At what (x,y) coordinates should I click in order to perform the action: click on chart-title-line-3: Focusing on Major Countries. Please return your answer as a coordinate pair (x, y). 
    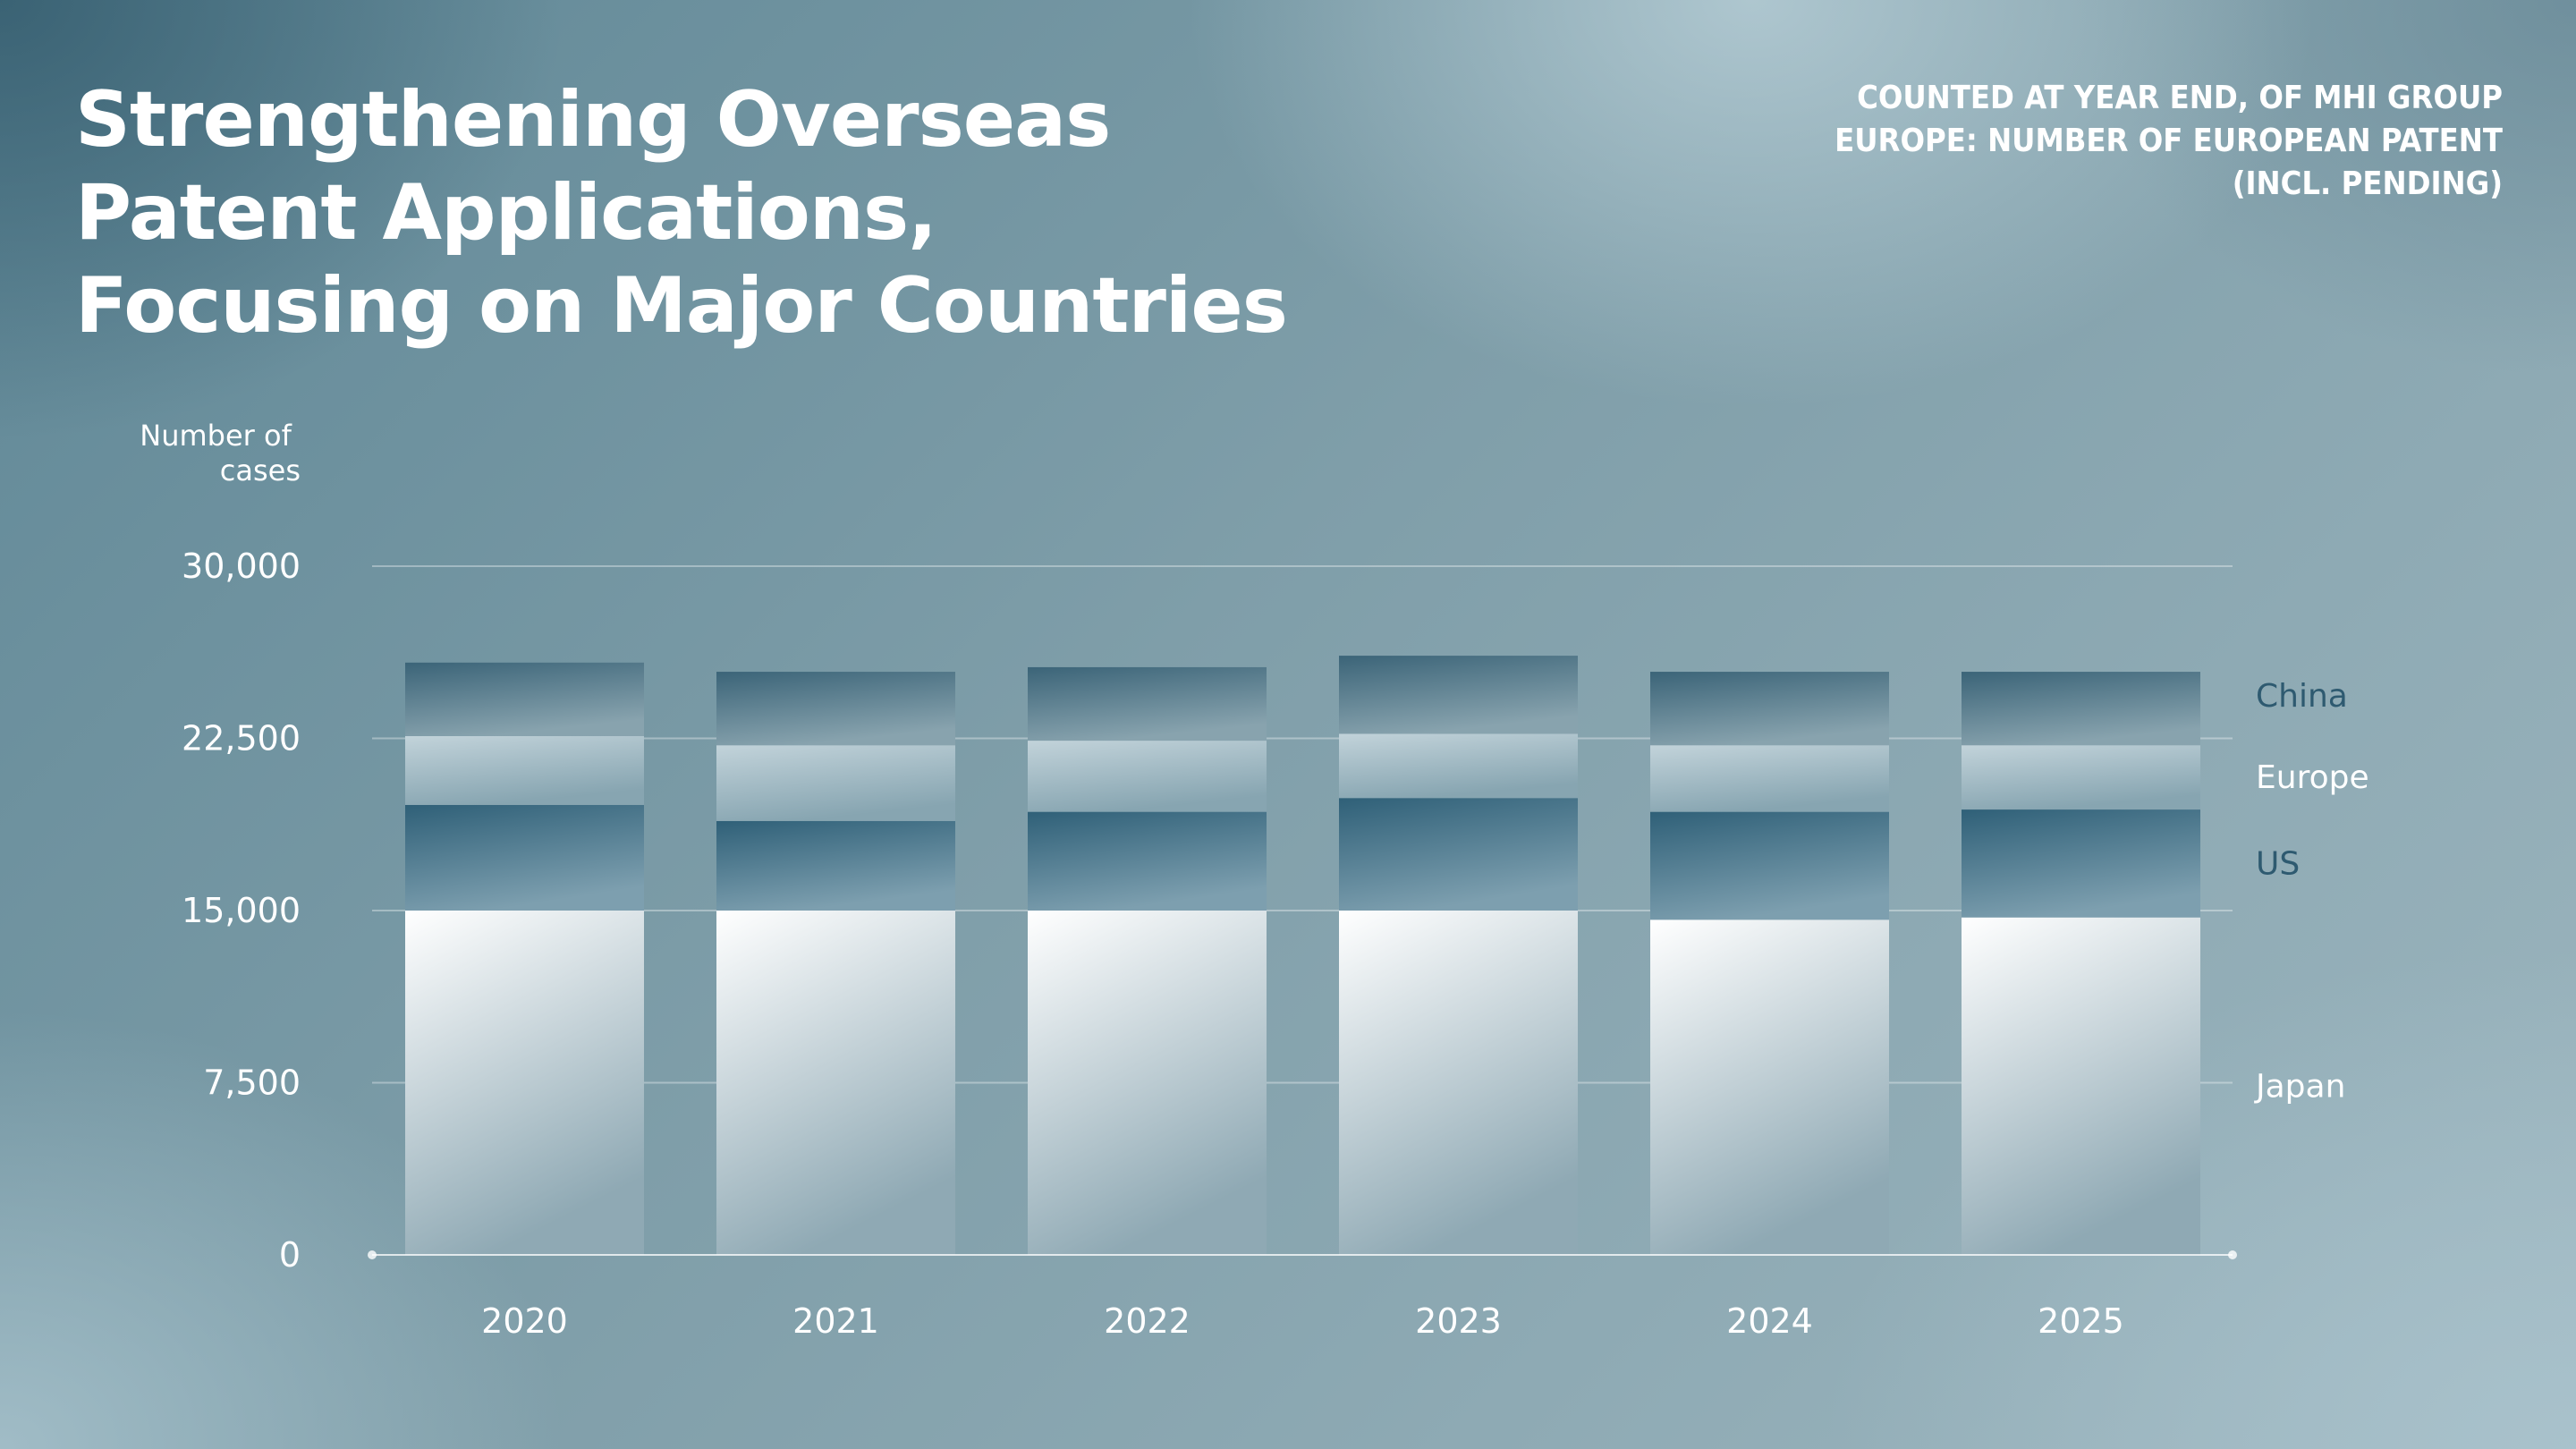
    Looking at the image, I should click on (681, 306).